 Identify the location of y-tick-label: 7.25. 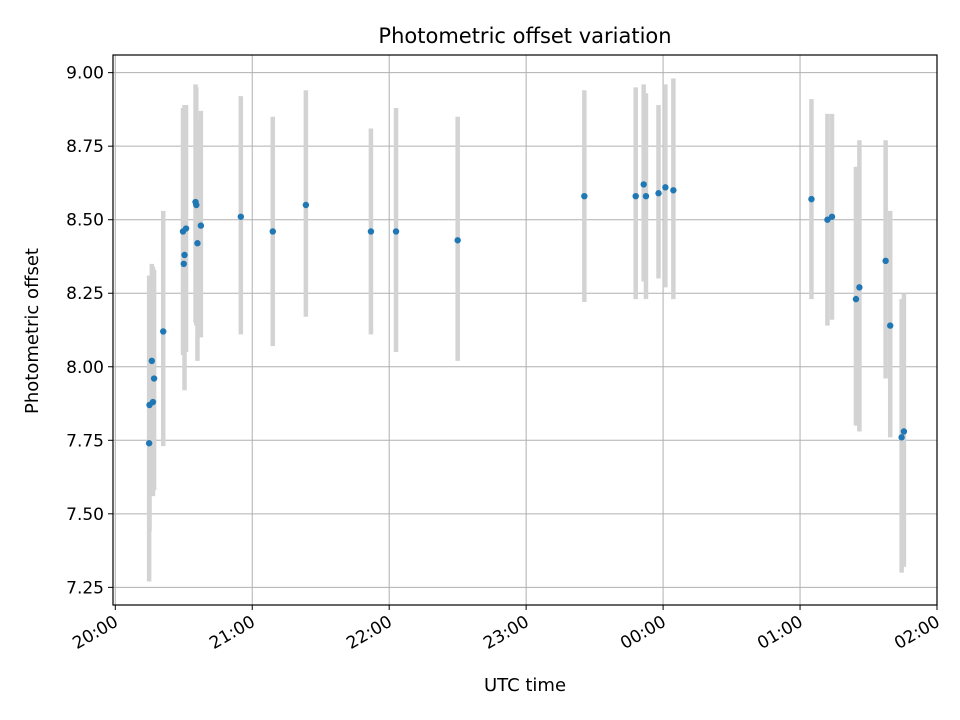
(85, 588).